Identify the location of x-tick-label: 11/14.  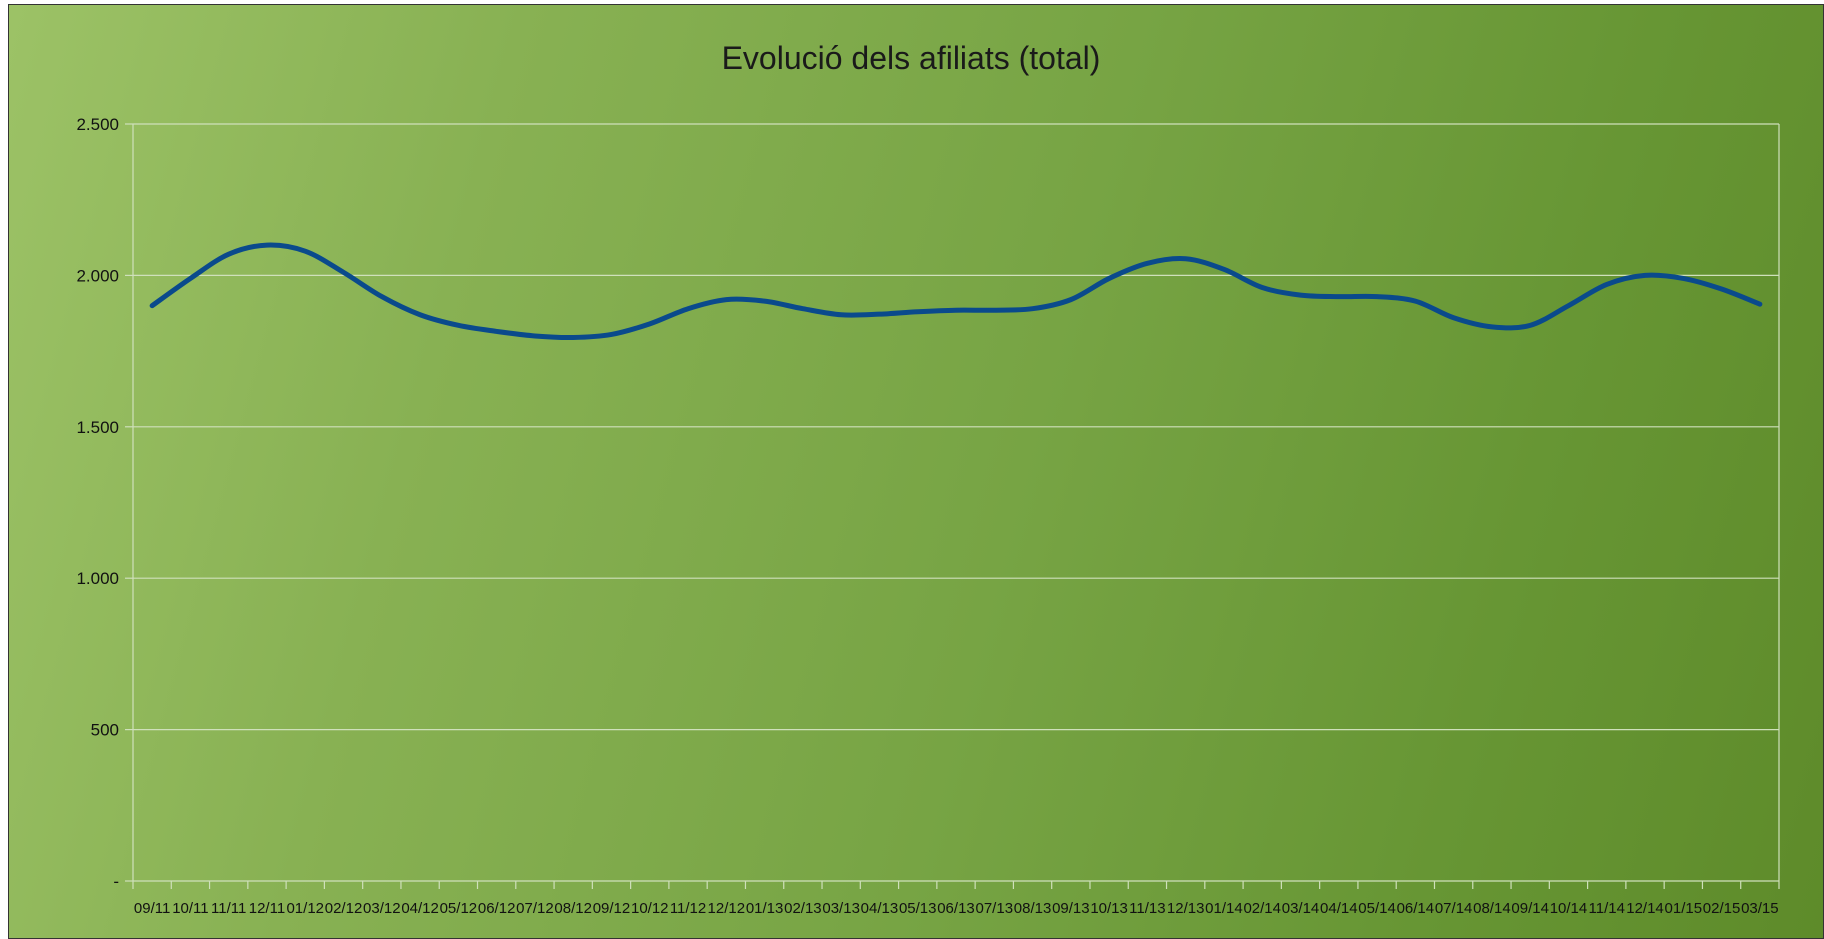
(1607, 908).